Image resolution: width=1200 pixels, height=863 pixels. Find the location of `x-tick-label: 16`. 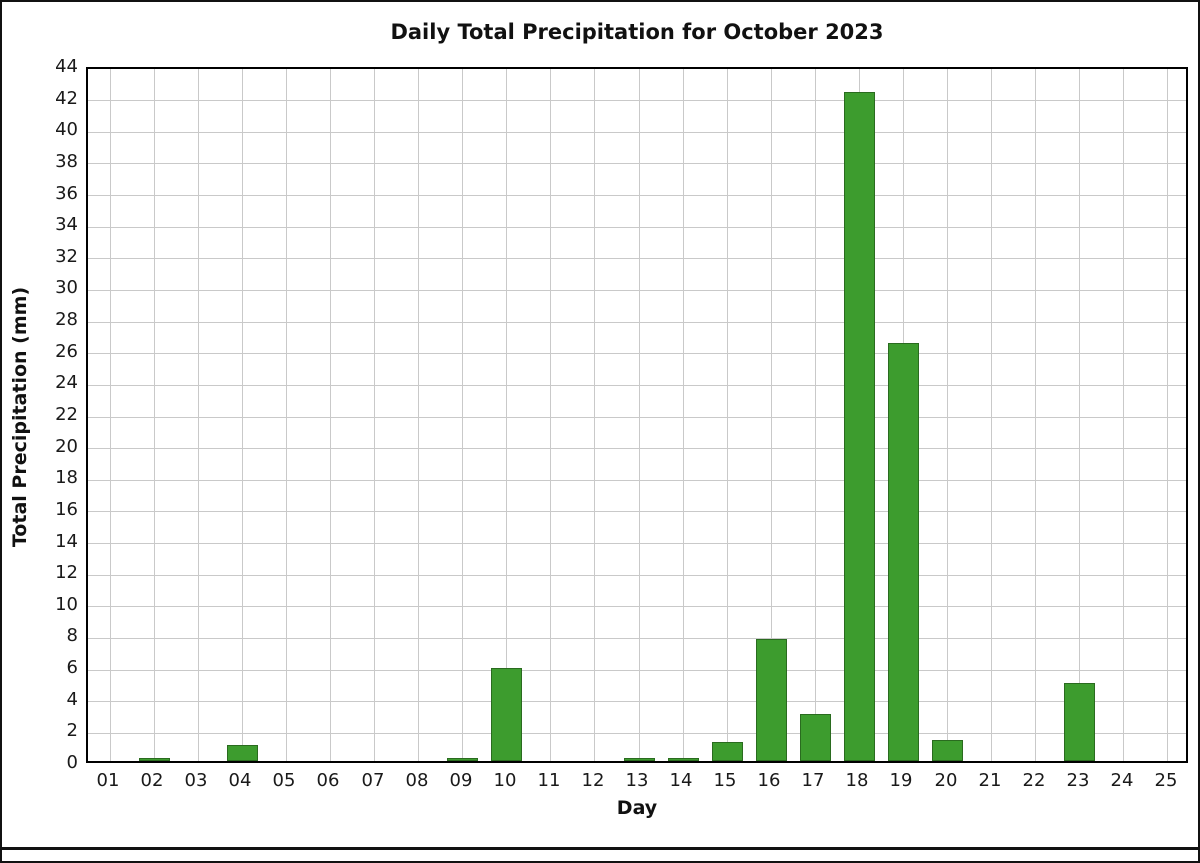

x-tick-label: 16 is located at coordinates (769, 780).